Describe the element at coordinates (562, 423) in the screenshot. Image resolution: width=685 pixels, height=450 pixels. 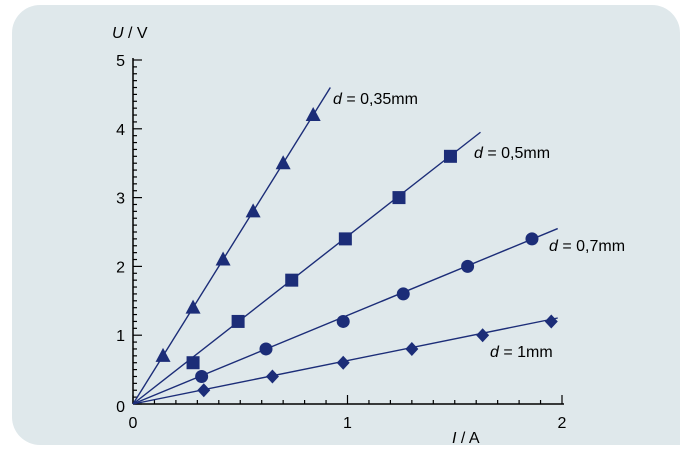
I see `x-tick-label: 2` at that location.